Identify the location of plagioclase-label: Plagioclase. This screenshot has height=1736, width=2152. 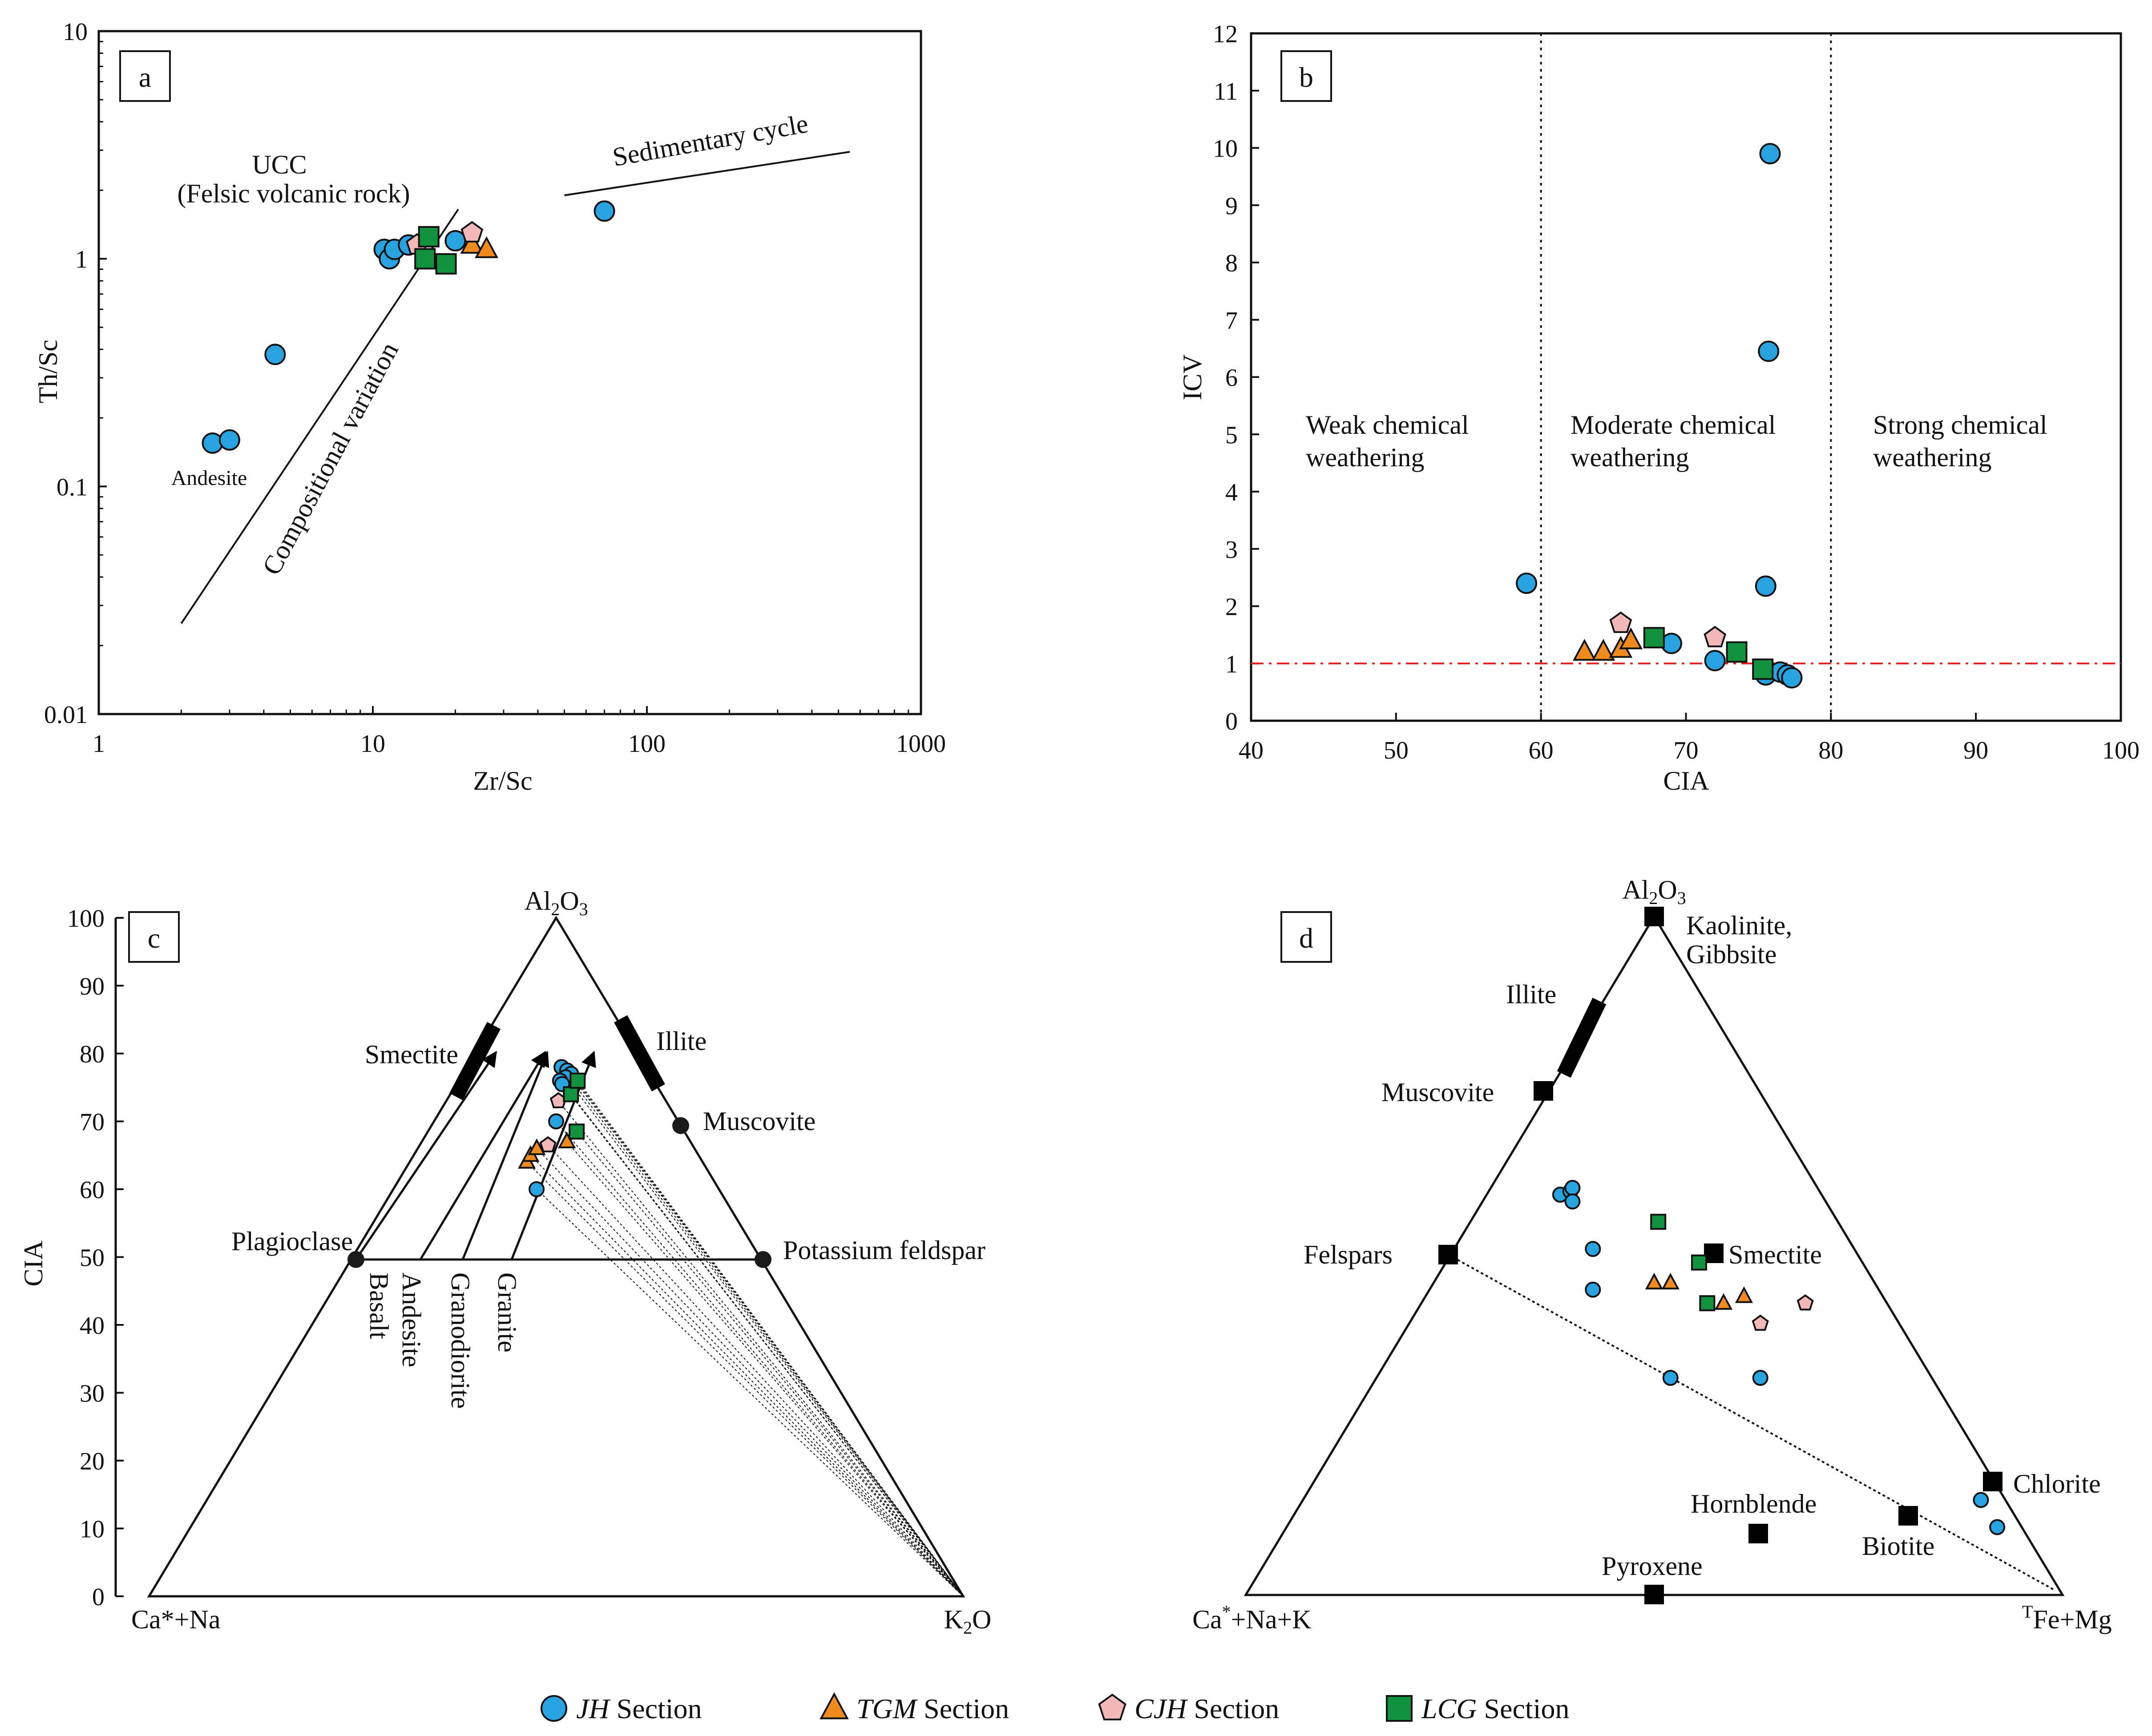
(292, 1241).